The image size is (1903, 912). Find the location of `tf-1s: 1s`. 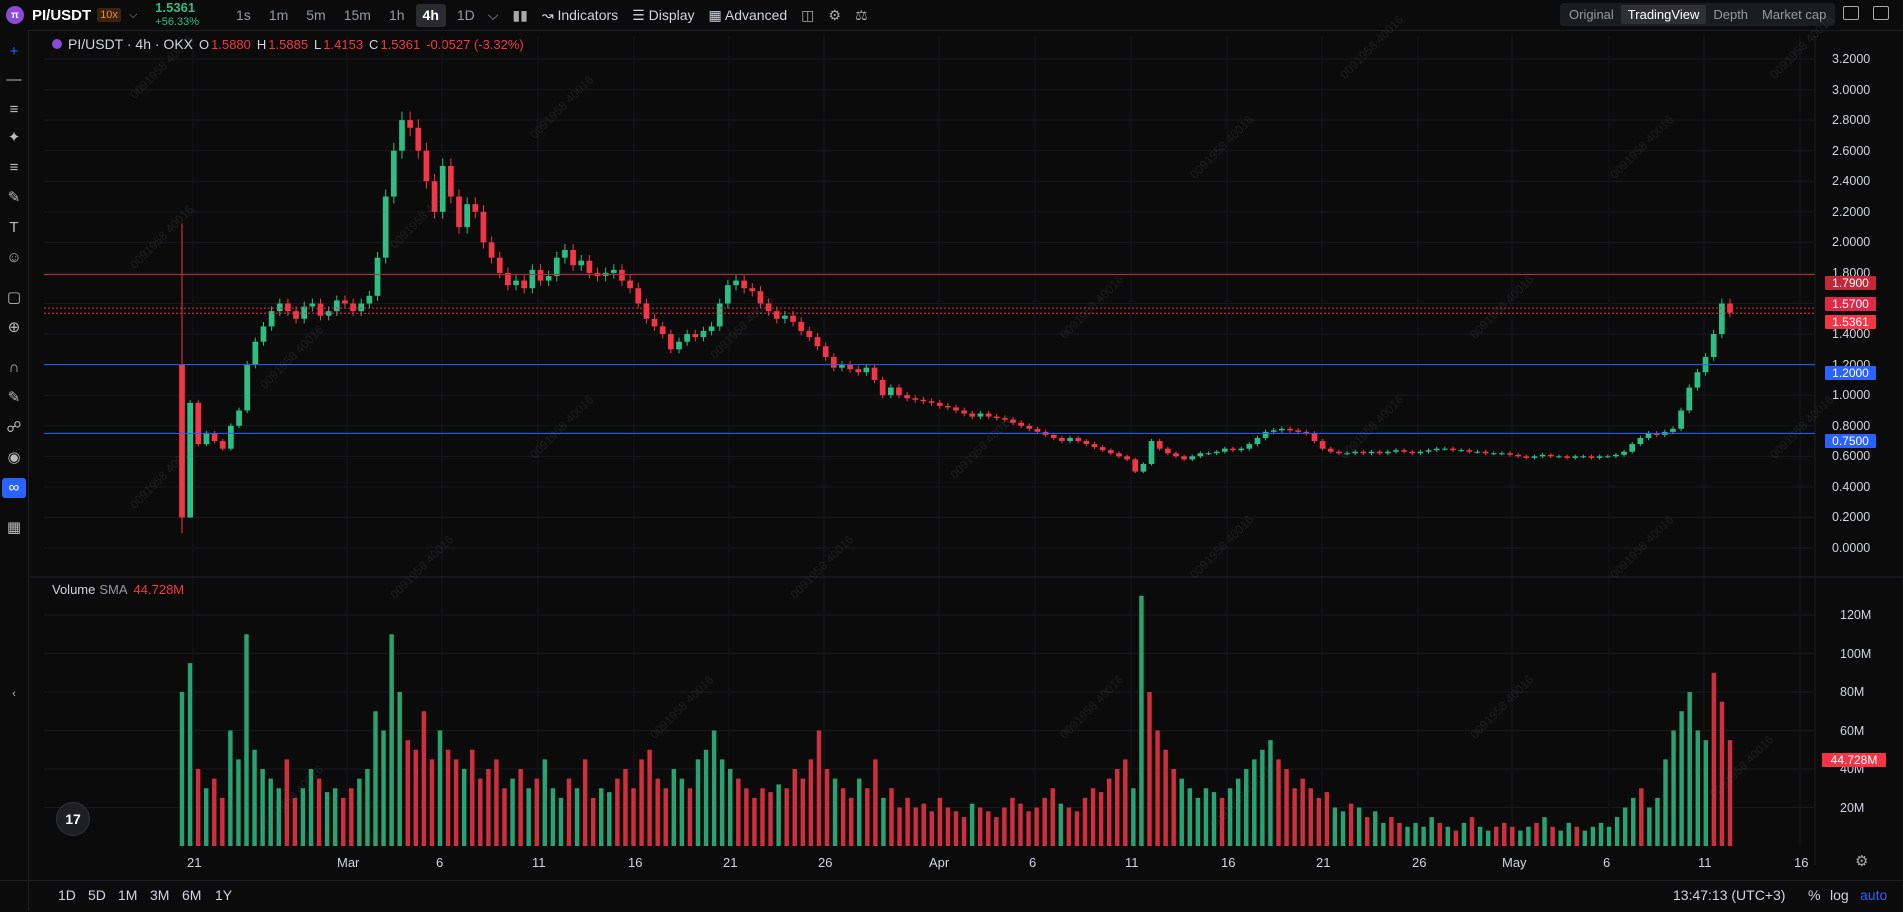

tf-1s: 1s is located at coordinates (243, 14).